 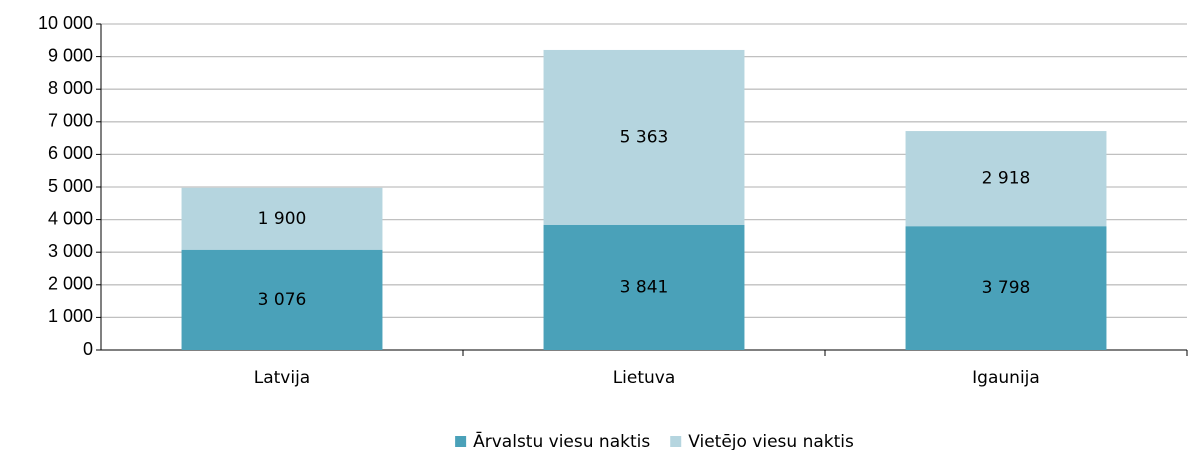 I want to click on y-tick-label: 10 000, so click(x=65, y=23).